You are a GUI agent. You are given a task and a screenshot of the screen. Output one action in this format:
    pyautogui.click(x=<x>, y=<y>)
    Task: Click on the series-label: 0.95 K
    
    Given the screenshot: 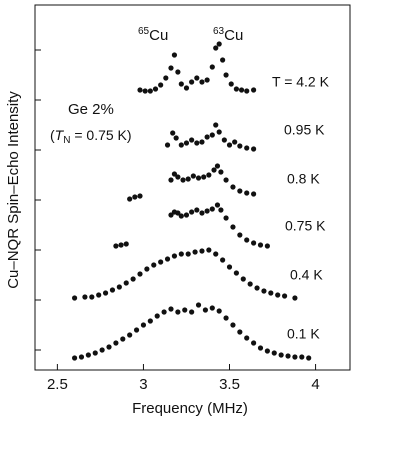 What is the action you would take?
    pyautogui.click(x=304, y=130)
    